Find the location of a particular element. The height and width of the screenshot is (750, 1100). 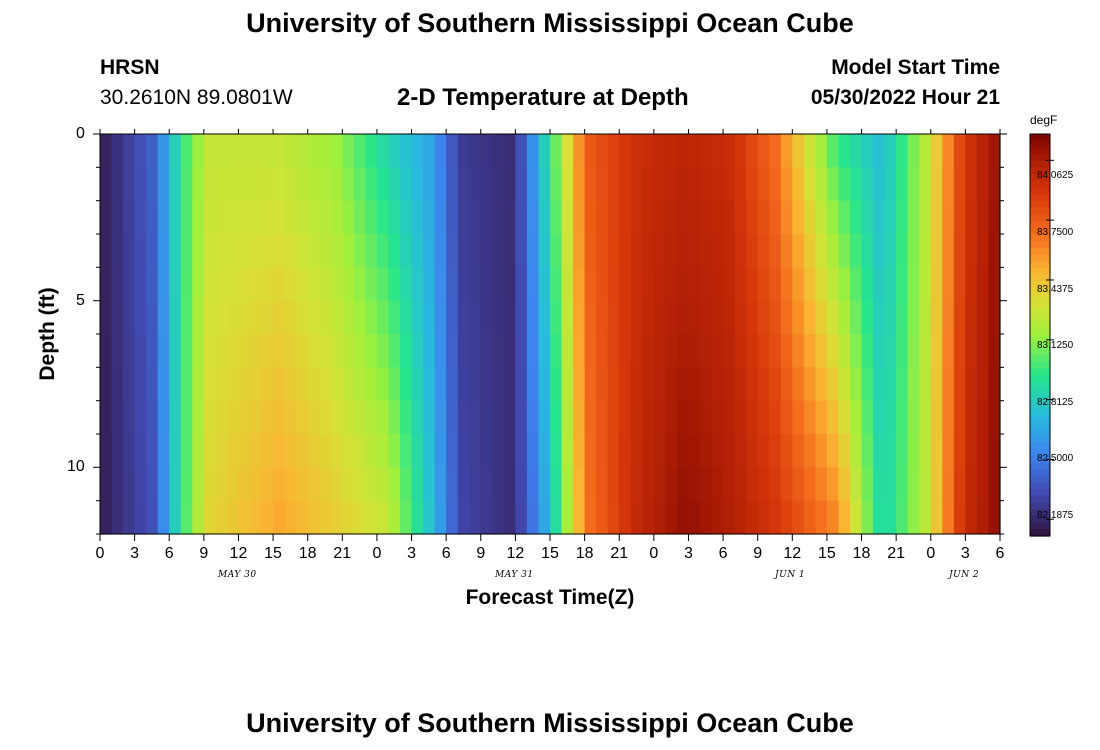

x-axis-label: Forecast Time(Z) is located at coordinates (550, 597).